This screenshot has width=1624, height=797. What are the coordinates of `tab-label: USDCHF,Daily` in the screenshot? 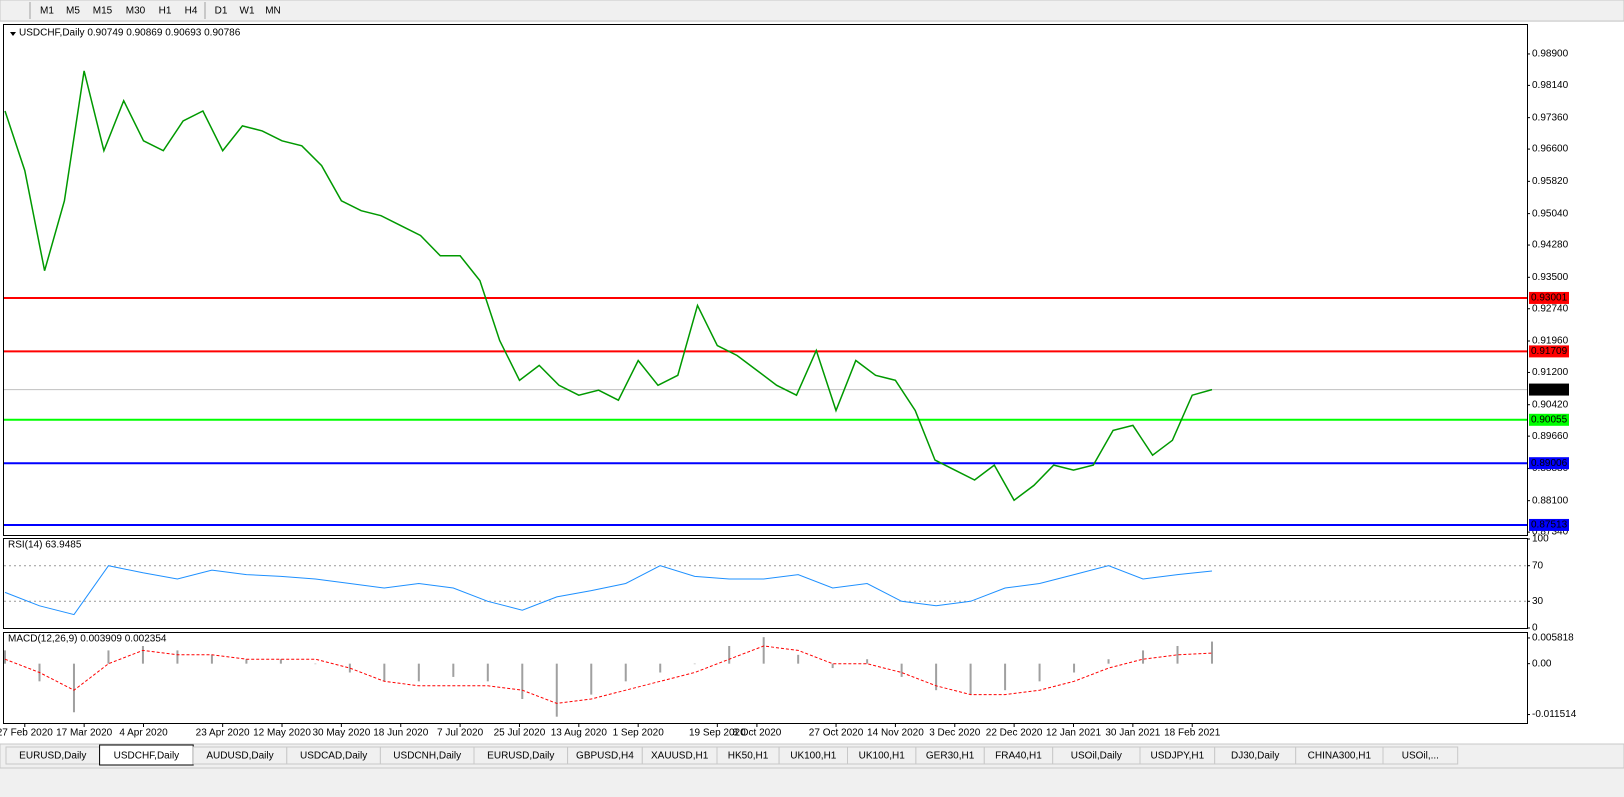 It's located at (147, 756).